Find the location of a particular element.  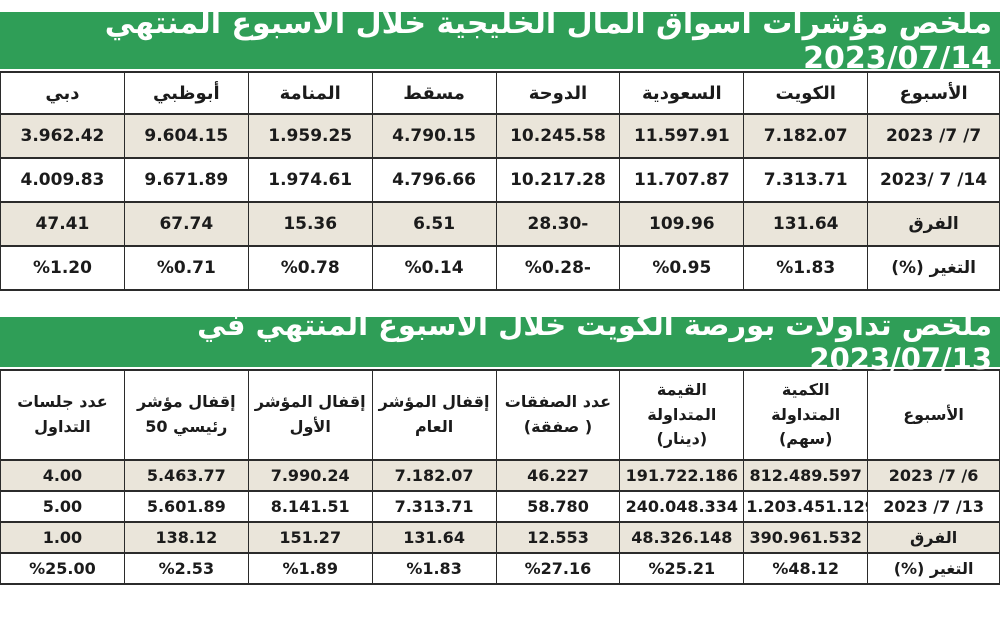

value-cell: 151.27 is located at coordinates (310, 537).